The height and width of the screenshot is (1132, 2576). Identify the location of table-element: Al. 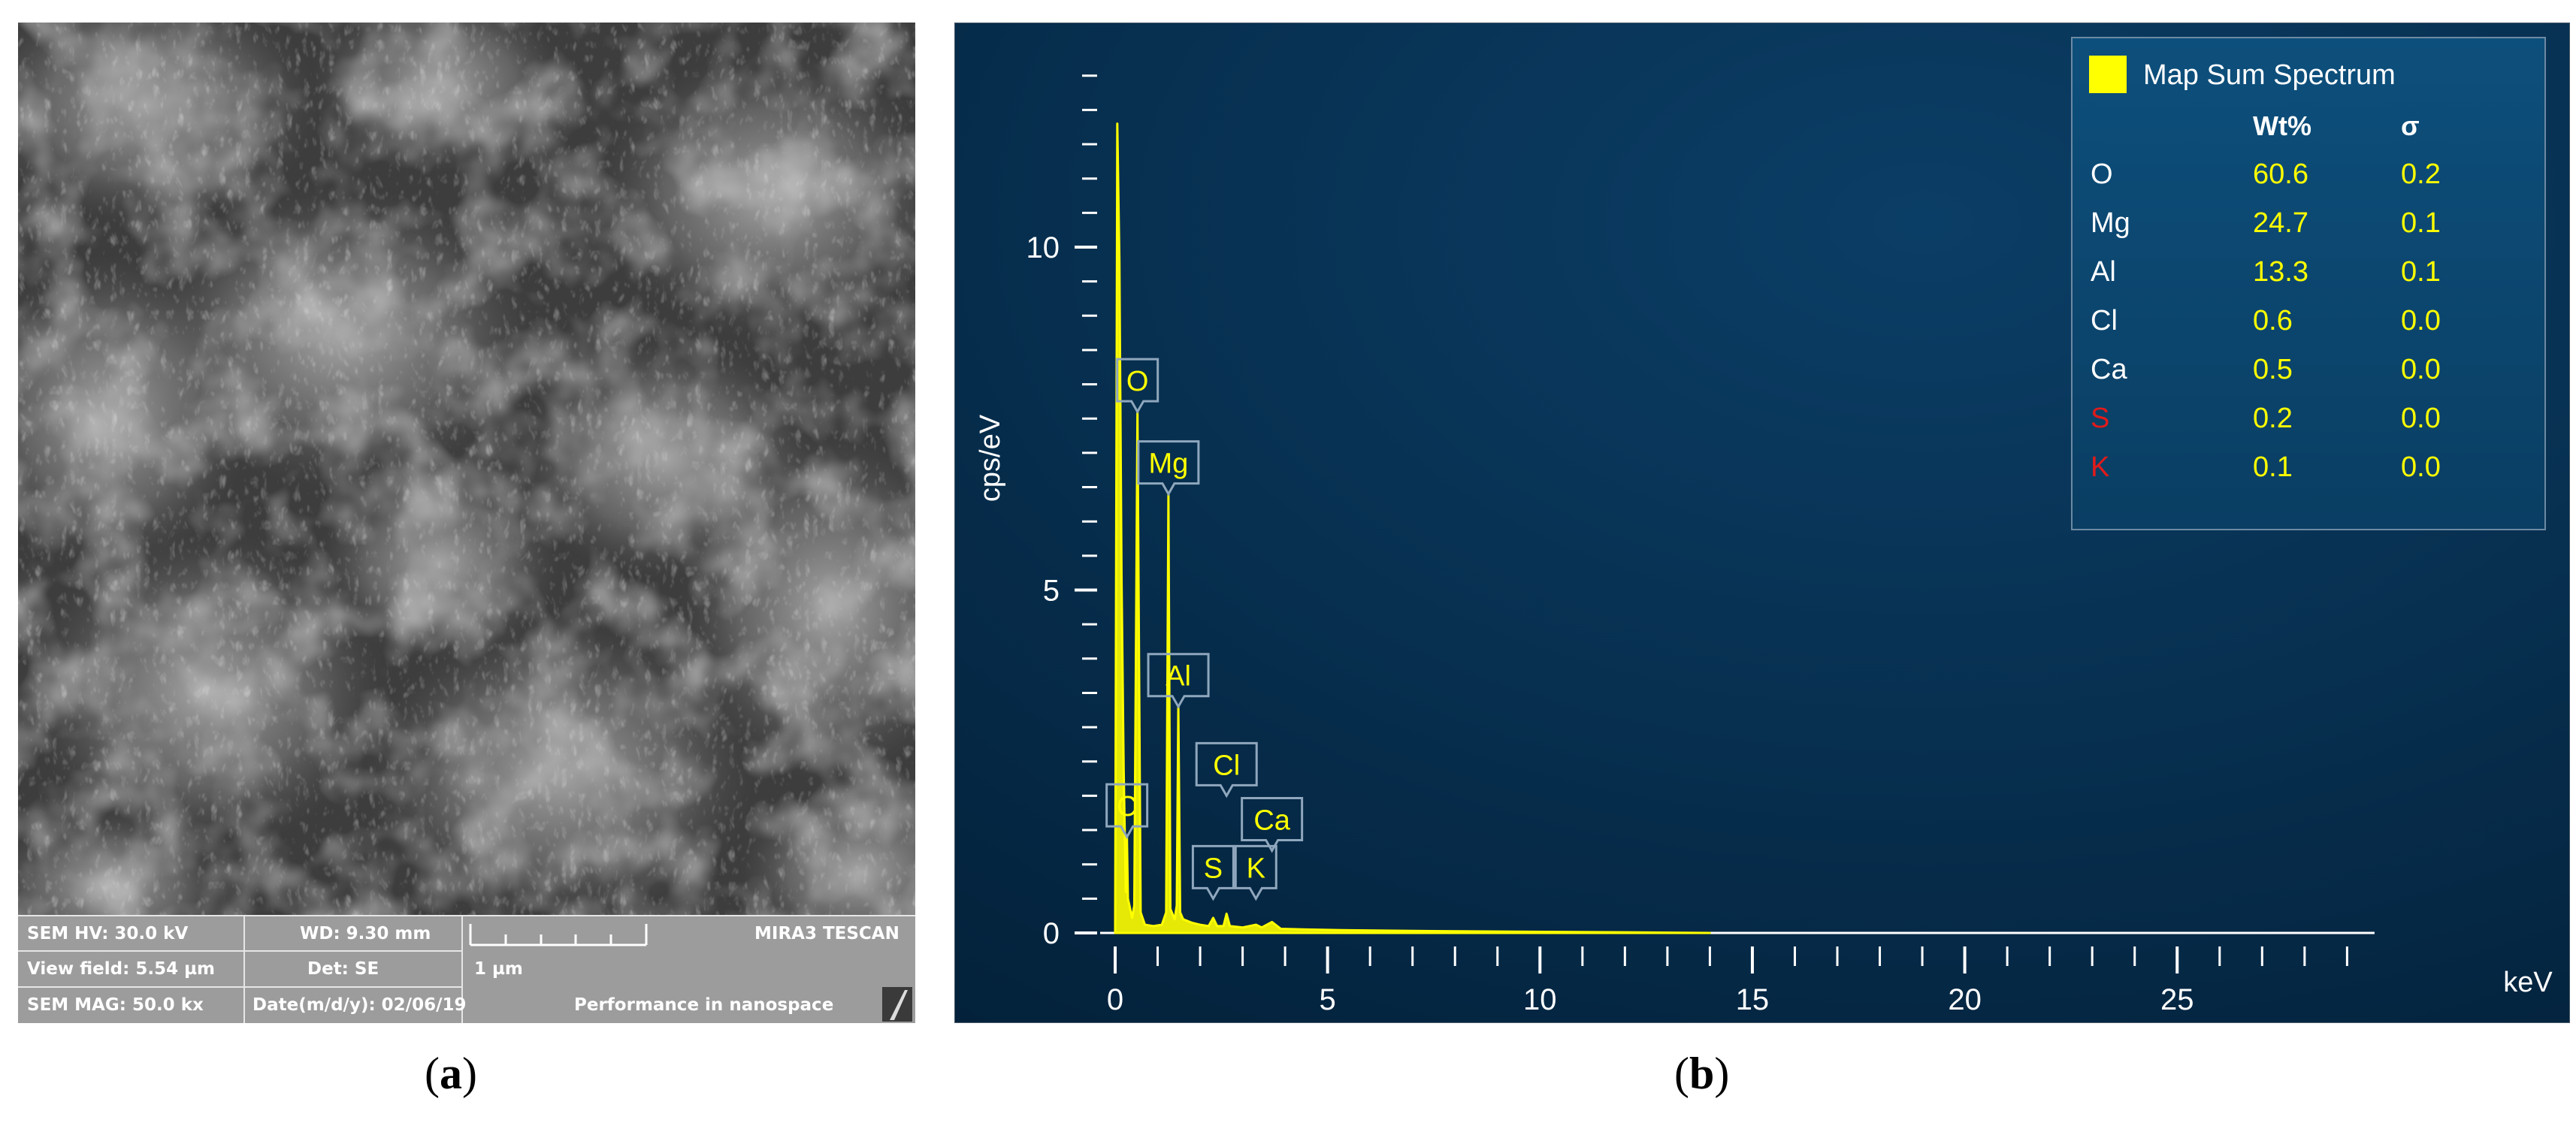
(2103, 272).